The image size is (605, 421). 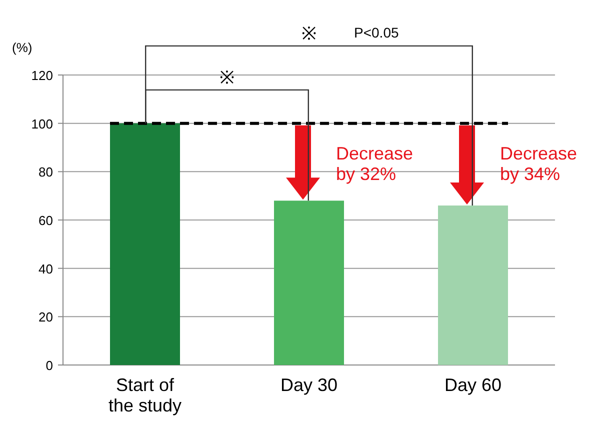 What do you see at coordinates (227, 77) in the screenshot?
I see `annotation: ※` at bounding box center [227, 77].